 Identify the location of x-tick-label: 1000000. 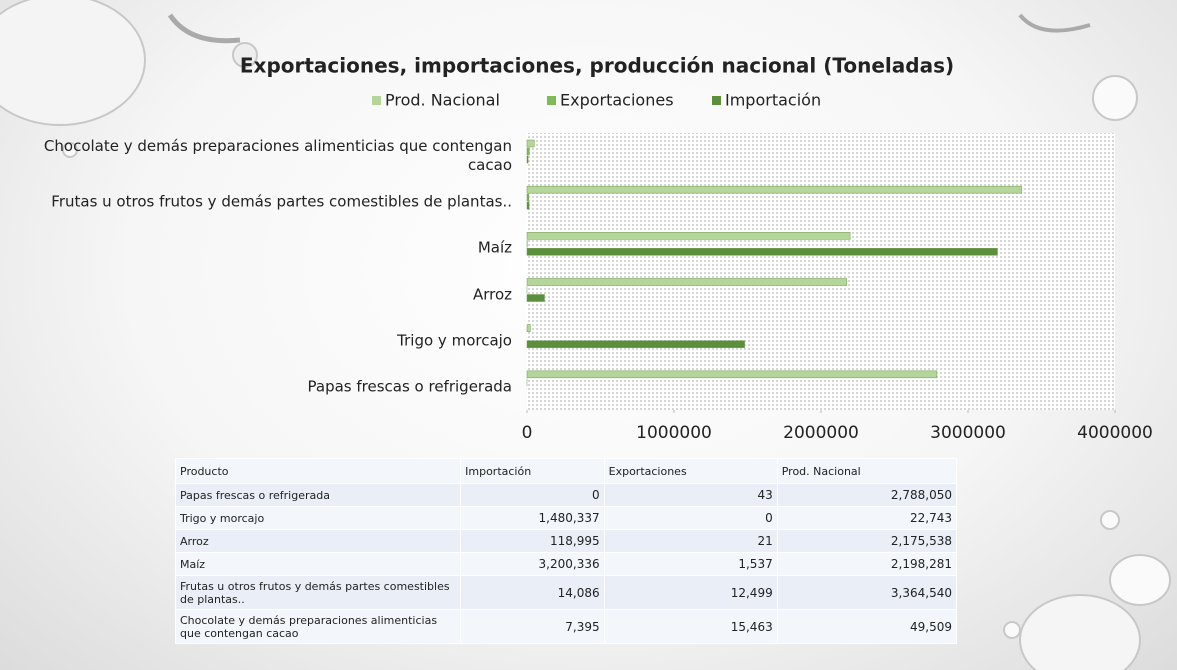
(674, 433).